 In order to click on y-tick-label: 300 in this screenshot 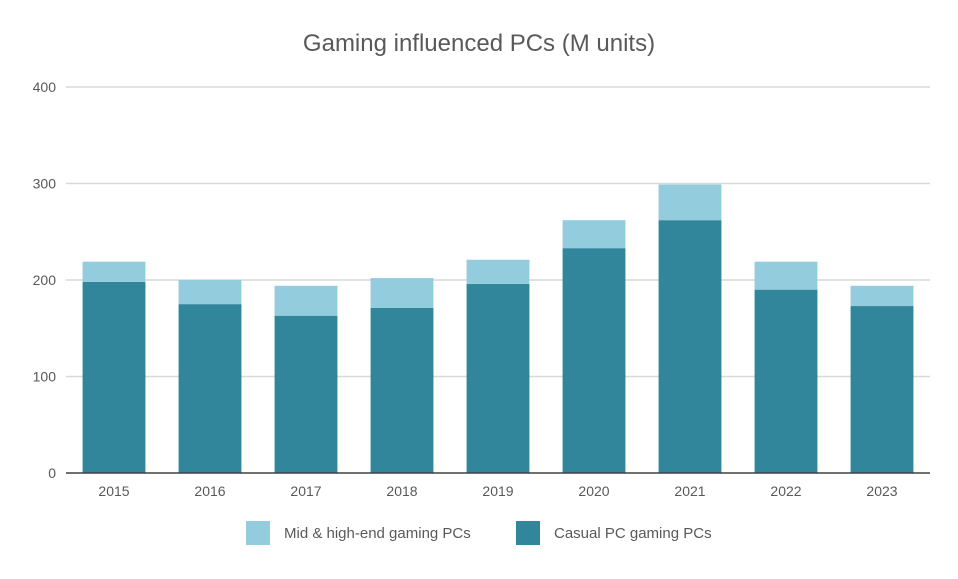, I will do `click(45, 184)`.